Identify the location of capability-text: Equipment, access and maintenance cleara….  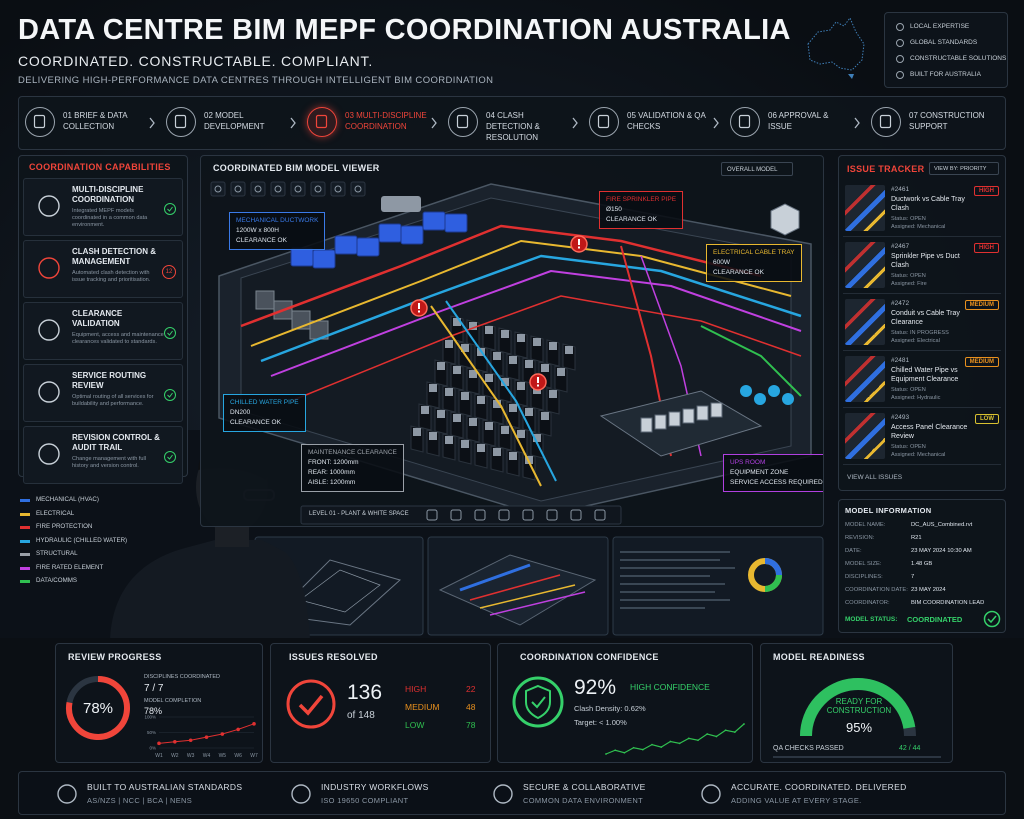
(118, 338).